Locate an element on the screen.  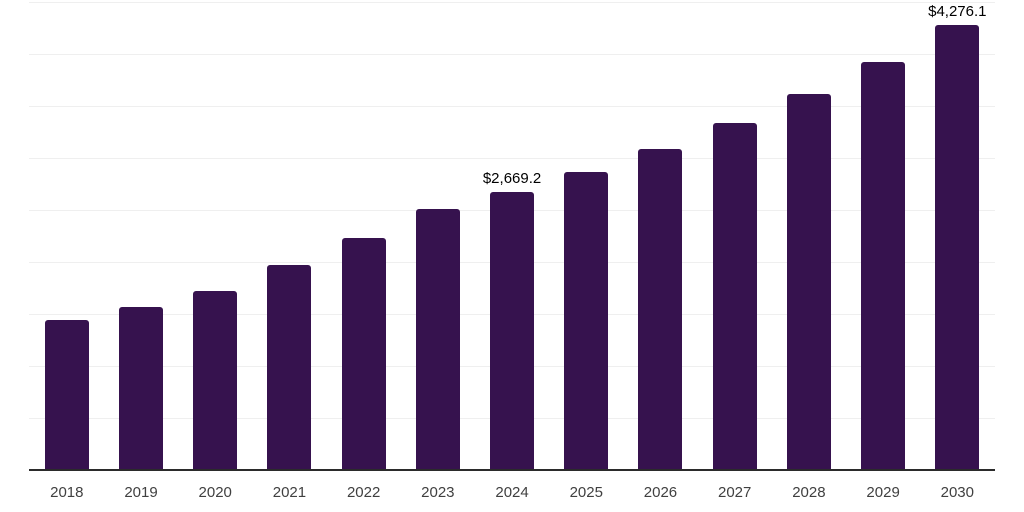
x-tick-label-2022: 2022 is located at coordinates (363, 492).